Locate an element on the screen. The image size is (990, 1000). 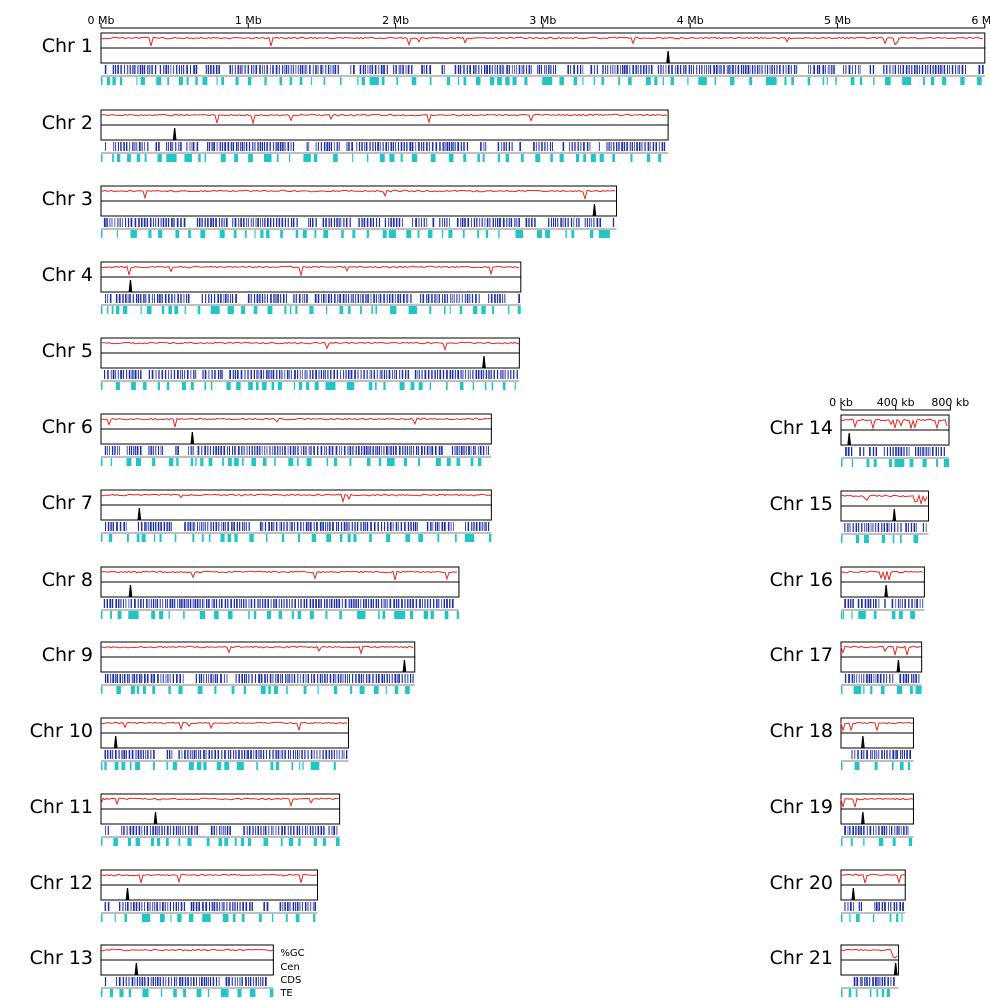
chromosome-panel: Chr 17 is located at coordinates (846, 667).